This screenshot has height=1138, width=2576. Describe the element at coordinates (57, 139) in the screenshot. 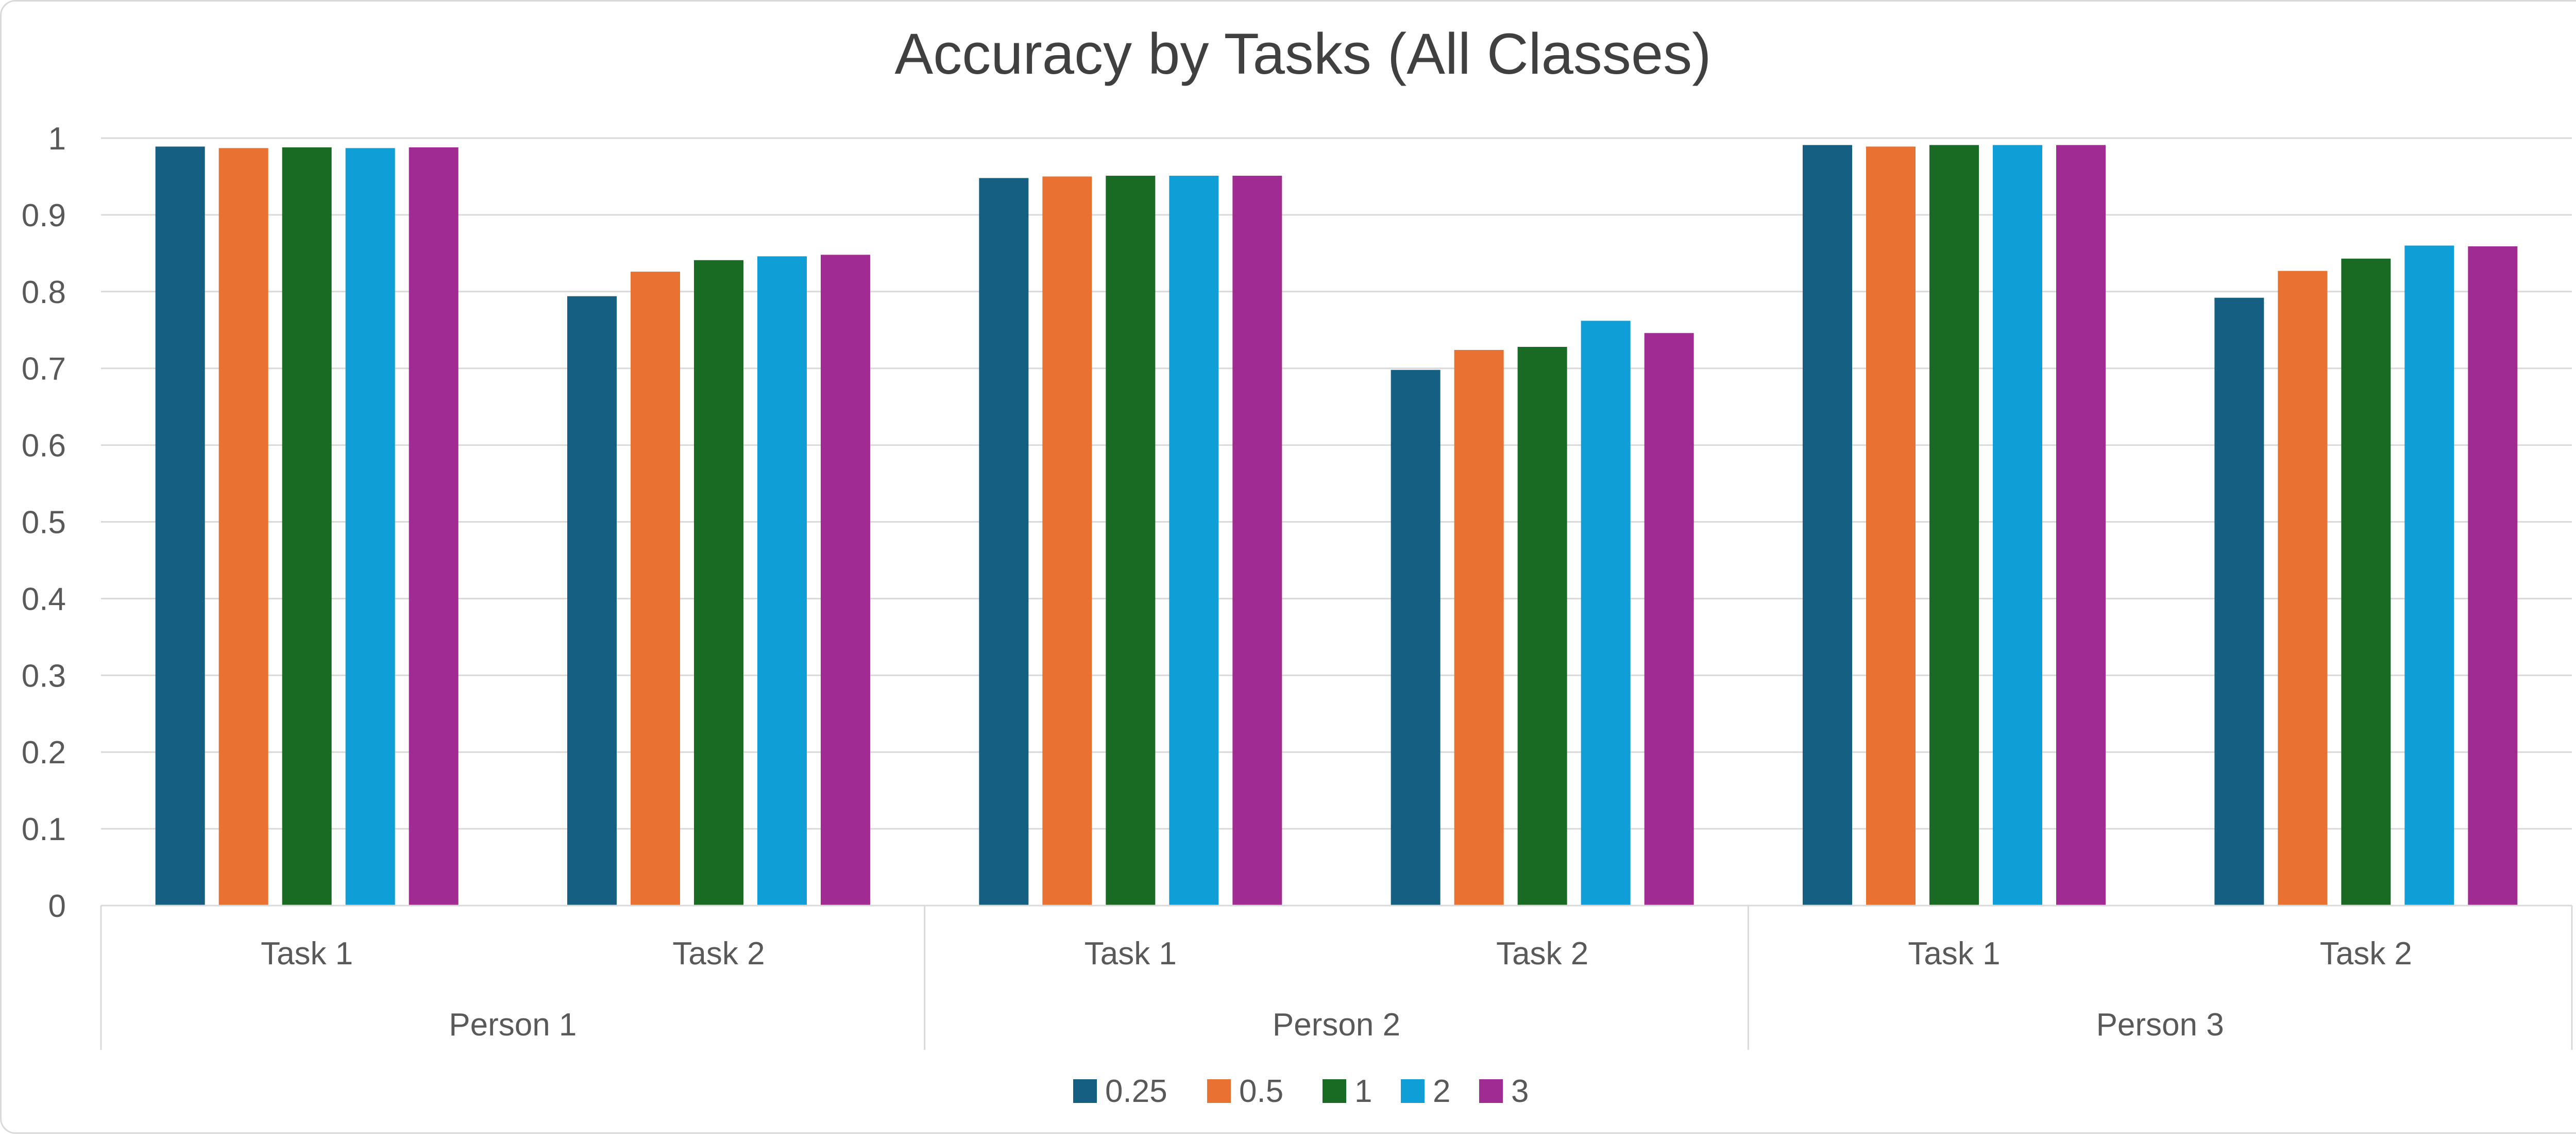

I see `y-tick-label: 1` at that location.